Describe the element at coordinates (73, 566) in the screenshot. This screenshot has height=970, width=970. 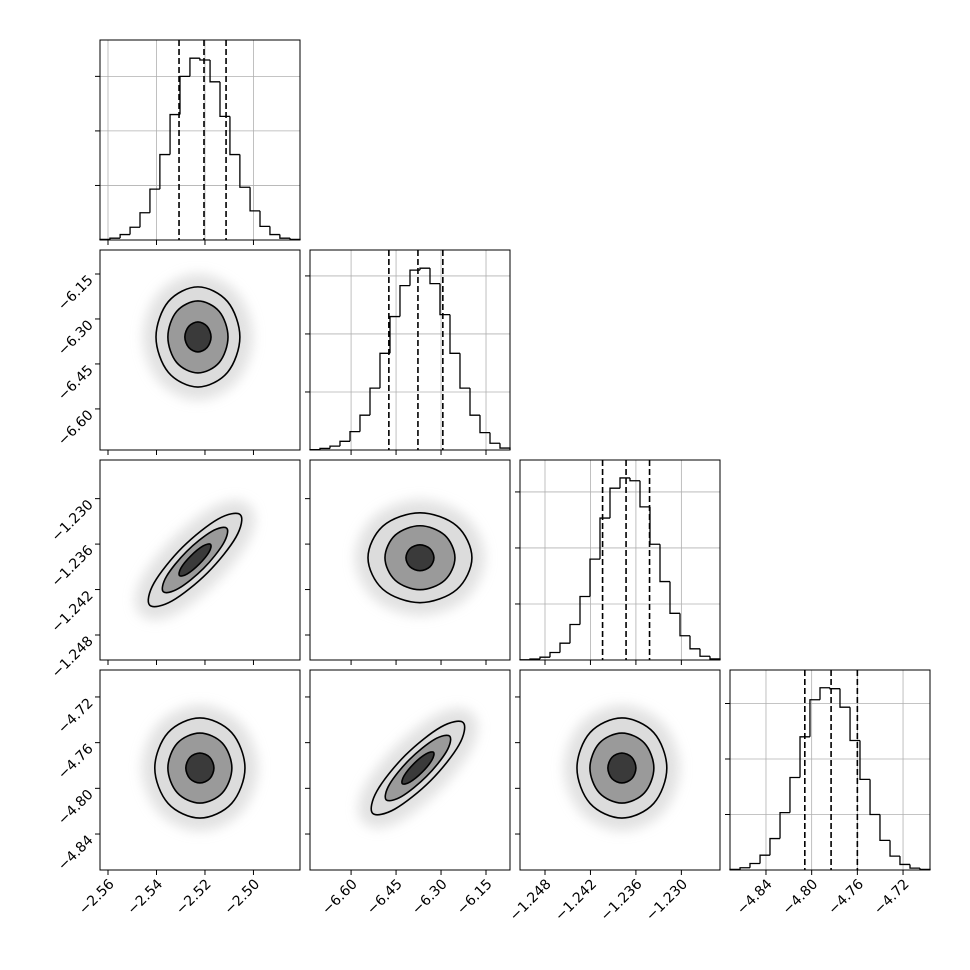
I see `y-tick-label: −1.236` at that location.